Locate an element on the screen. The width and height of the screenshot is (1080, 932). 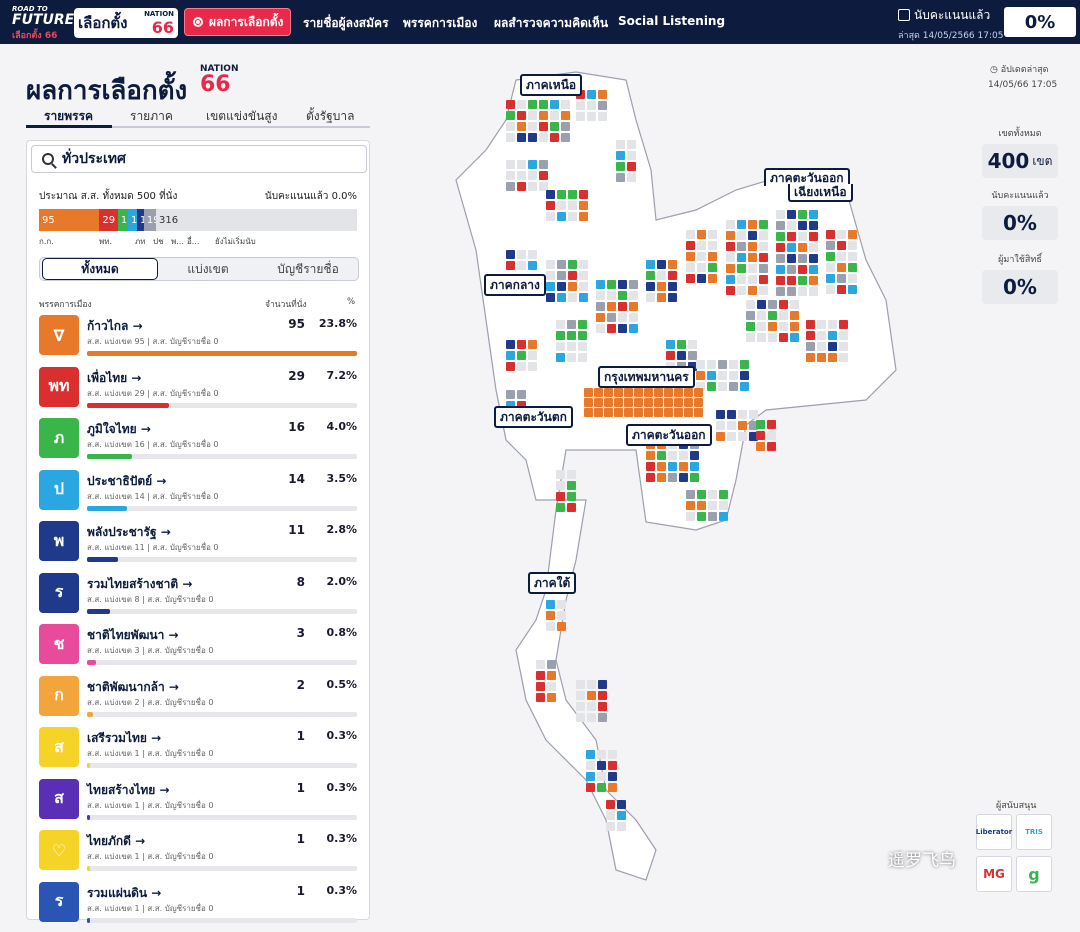
search-input: ทั่วประเทศ is located at coordinates (199, 159).